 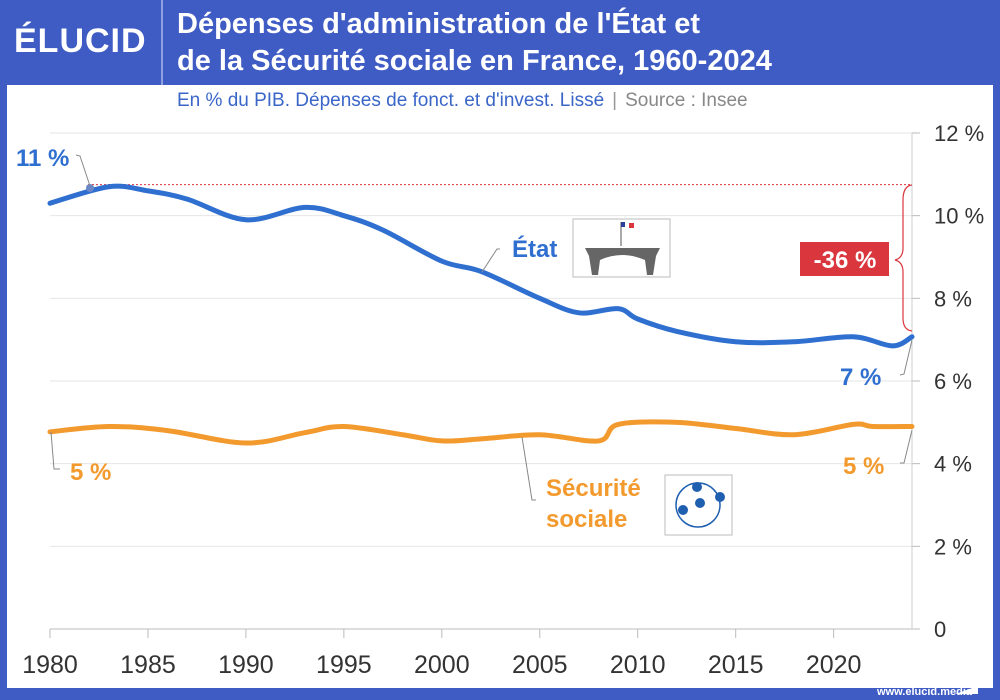 What do you see at coordinates (953, 298) in the screenshot?
I see `y-tick-label: 8 %` at bounding box center [953, 298].